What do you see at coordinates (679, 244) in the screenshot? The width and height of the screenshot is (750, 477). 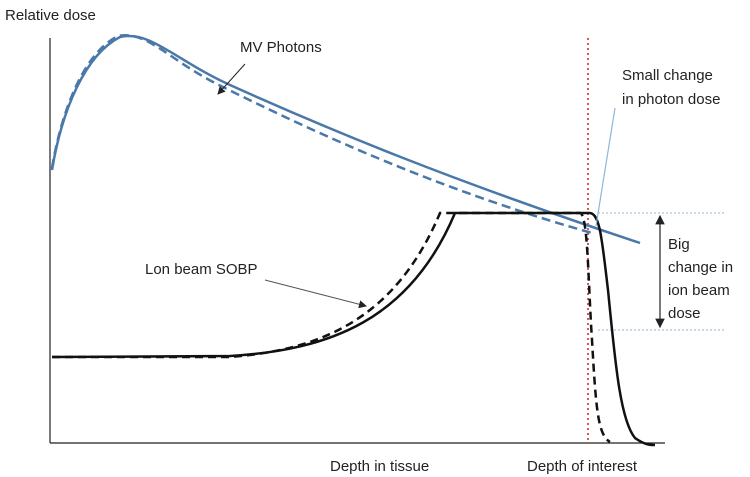 I see `annotation-line: Big` at bounding box center [679, 244].